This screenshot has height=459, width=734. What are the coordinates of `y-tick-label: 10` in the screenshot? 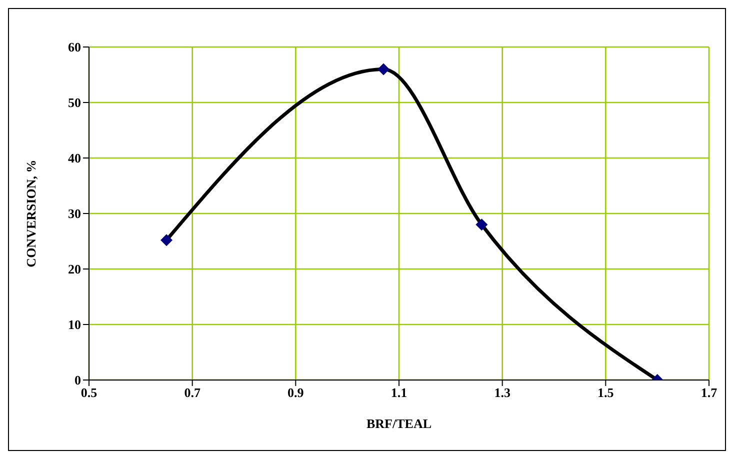 It's located at (74, 324).